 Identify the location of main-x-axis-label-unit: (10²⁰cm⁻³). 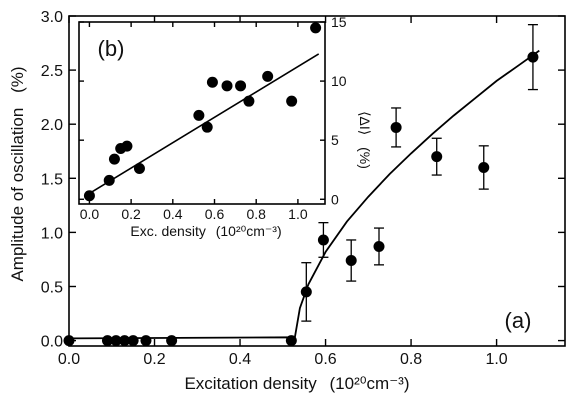
(370, 383).